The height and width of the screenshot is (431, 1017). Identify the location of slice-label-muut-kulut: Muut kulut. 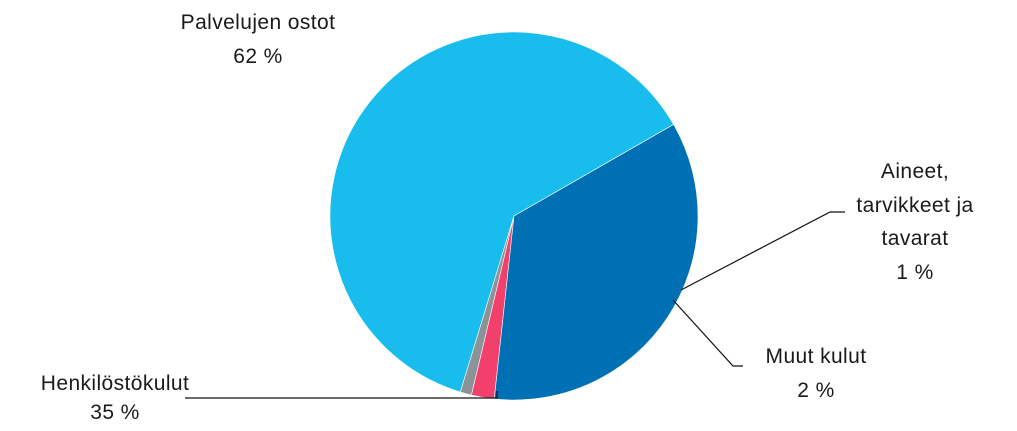
(816, 356).